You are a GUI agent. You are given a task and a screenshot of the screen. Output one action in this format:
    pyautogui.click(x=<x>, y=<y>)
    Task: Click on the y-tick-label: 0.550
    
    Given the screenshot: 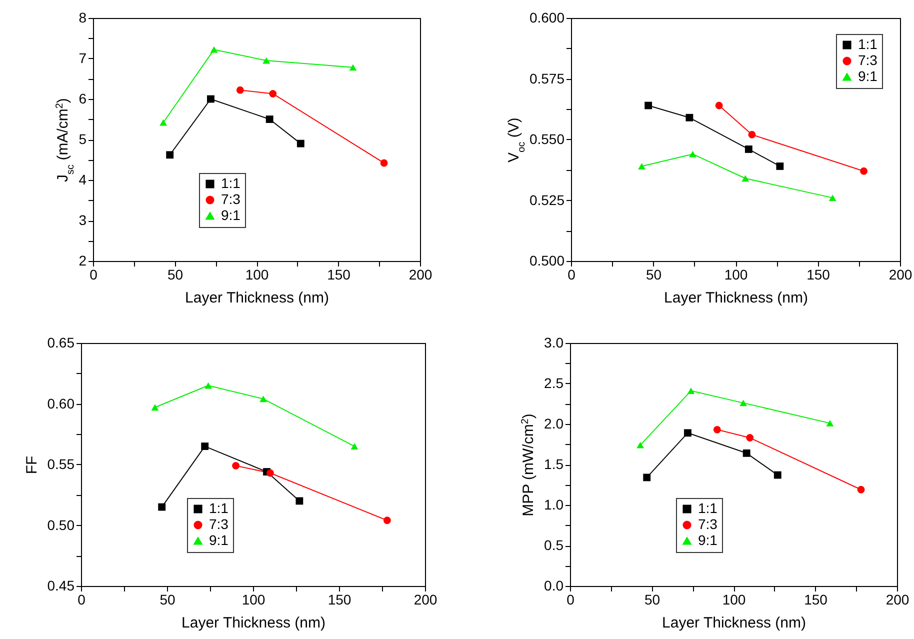 What is the action you would take?
    pyautogui.click(x=547, y=139)
    